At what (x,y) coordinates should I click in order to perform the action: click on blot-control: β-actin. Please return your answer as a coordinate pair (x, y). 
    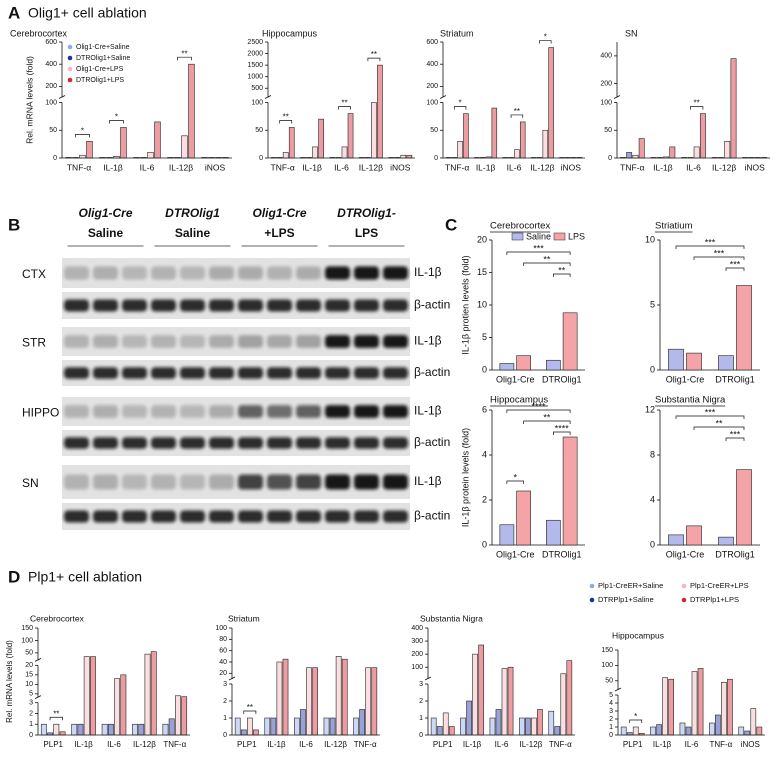
    Looking at the image, I should click on (432, 442).